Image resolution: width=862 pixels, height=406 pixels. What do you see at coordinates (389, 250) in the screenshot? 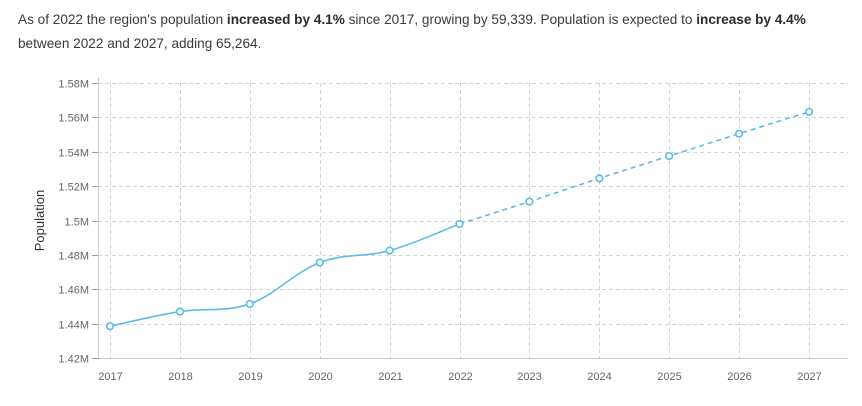
I see `data-point-2021` at bounding box center [389, 250].